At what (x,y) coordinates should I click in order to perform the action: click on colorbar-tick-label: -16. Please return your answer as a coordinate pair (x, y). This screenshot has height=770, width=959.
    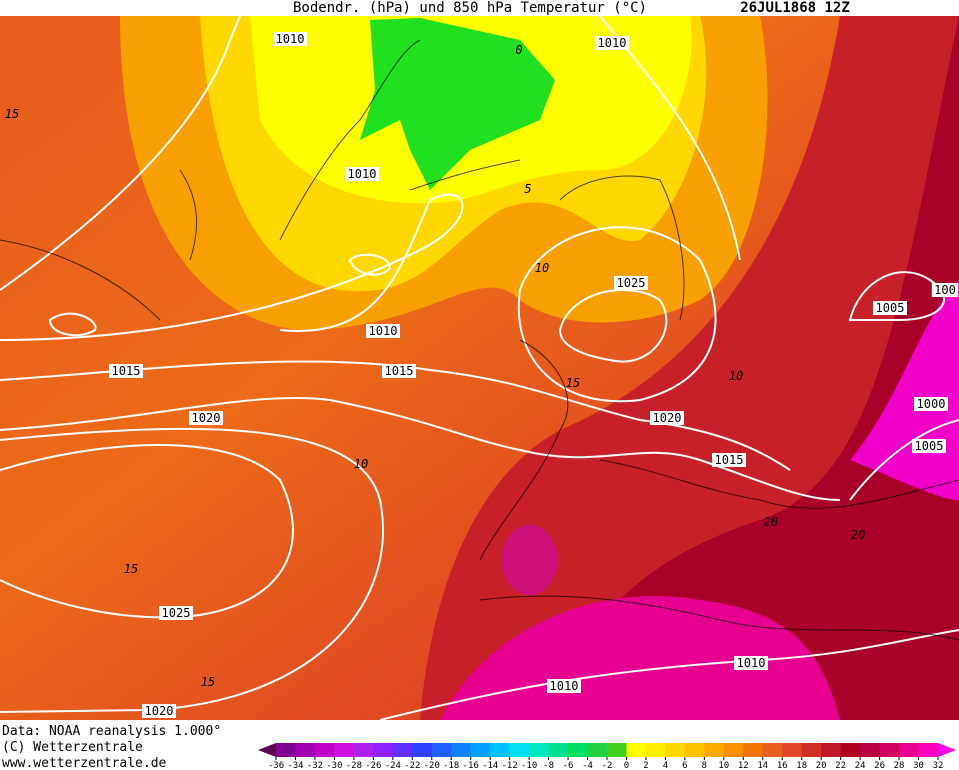
    Looking at the image, I should click on (471, 765).